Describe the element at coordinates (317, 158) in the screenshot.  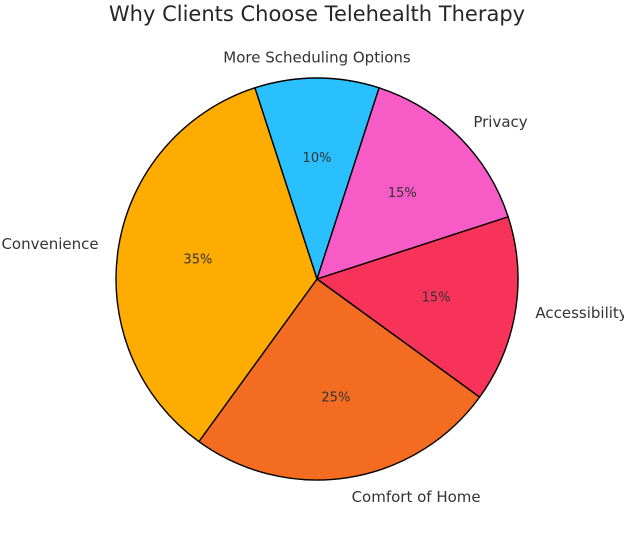
I see `slice-pct-more-scheduling-options: 10%` at that location.